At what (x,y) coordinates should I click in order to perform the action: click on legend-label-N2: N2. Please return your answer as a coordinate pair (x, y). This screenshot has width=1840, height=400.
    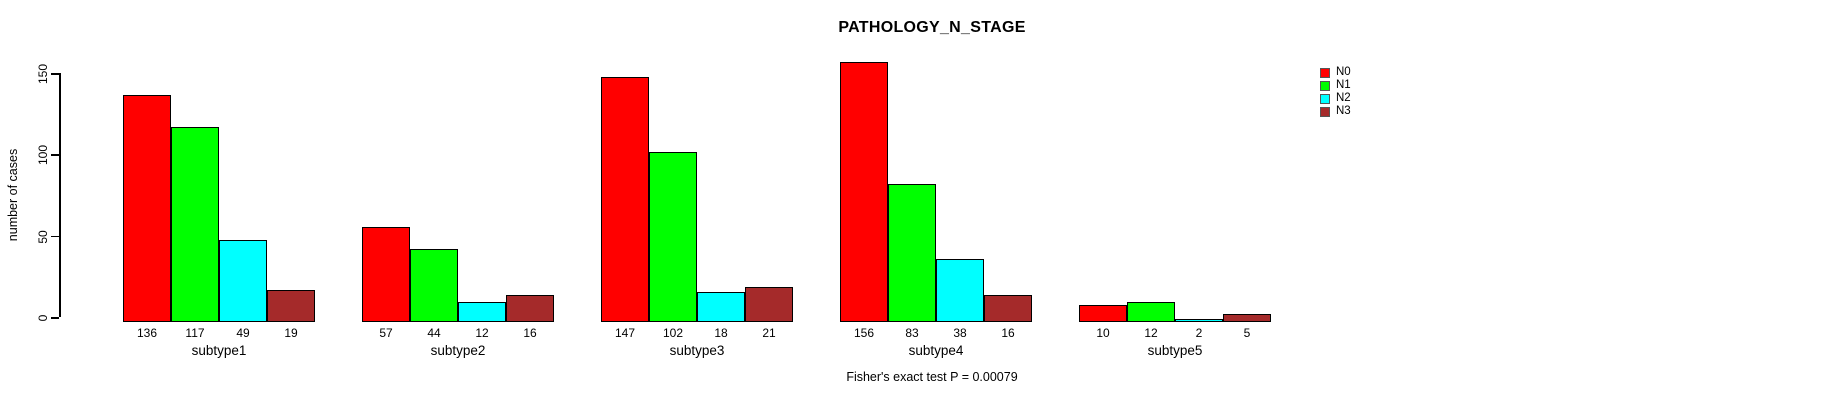
    Looking at the image, I should click on (1343, 98).